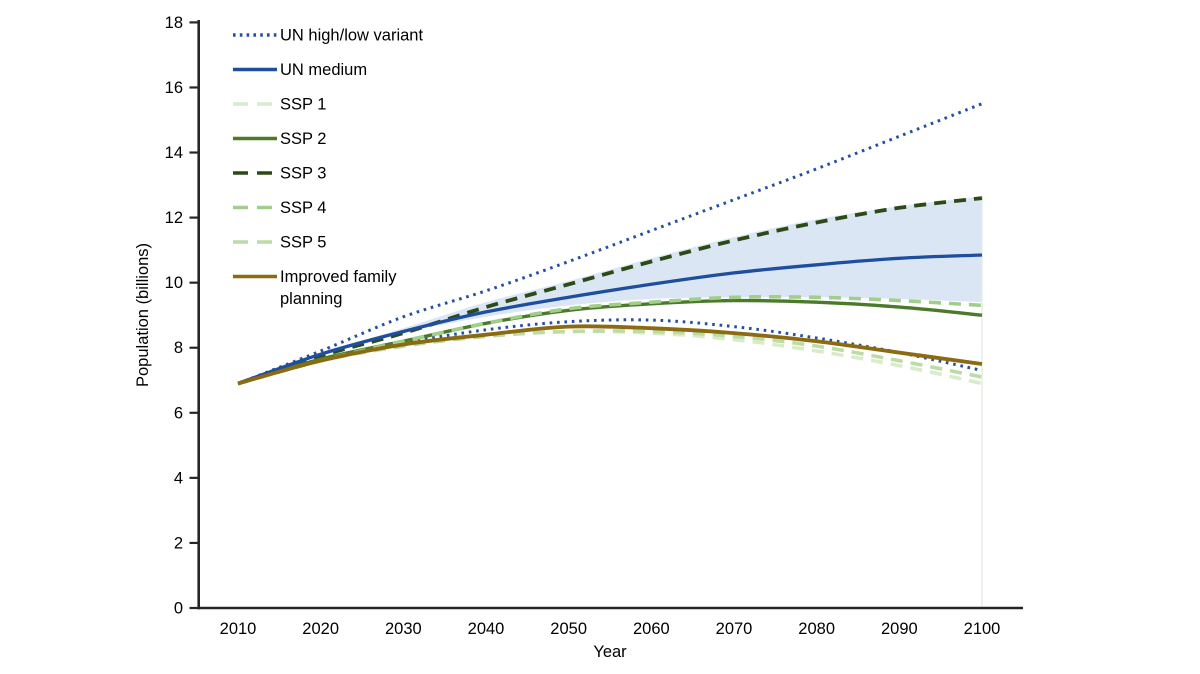 Image resolution: width=1200 pixels, height=674 pixels. I want to click on y-tick-label: 0, so click(178, 609).